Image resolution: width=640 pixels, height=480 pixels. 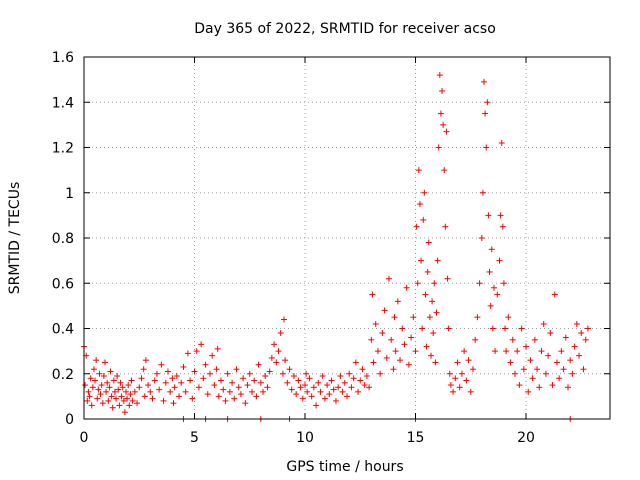 I want to click on x-tick-label: 15, so click(x=416, y=438).